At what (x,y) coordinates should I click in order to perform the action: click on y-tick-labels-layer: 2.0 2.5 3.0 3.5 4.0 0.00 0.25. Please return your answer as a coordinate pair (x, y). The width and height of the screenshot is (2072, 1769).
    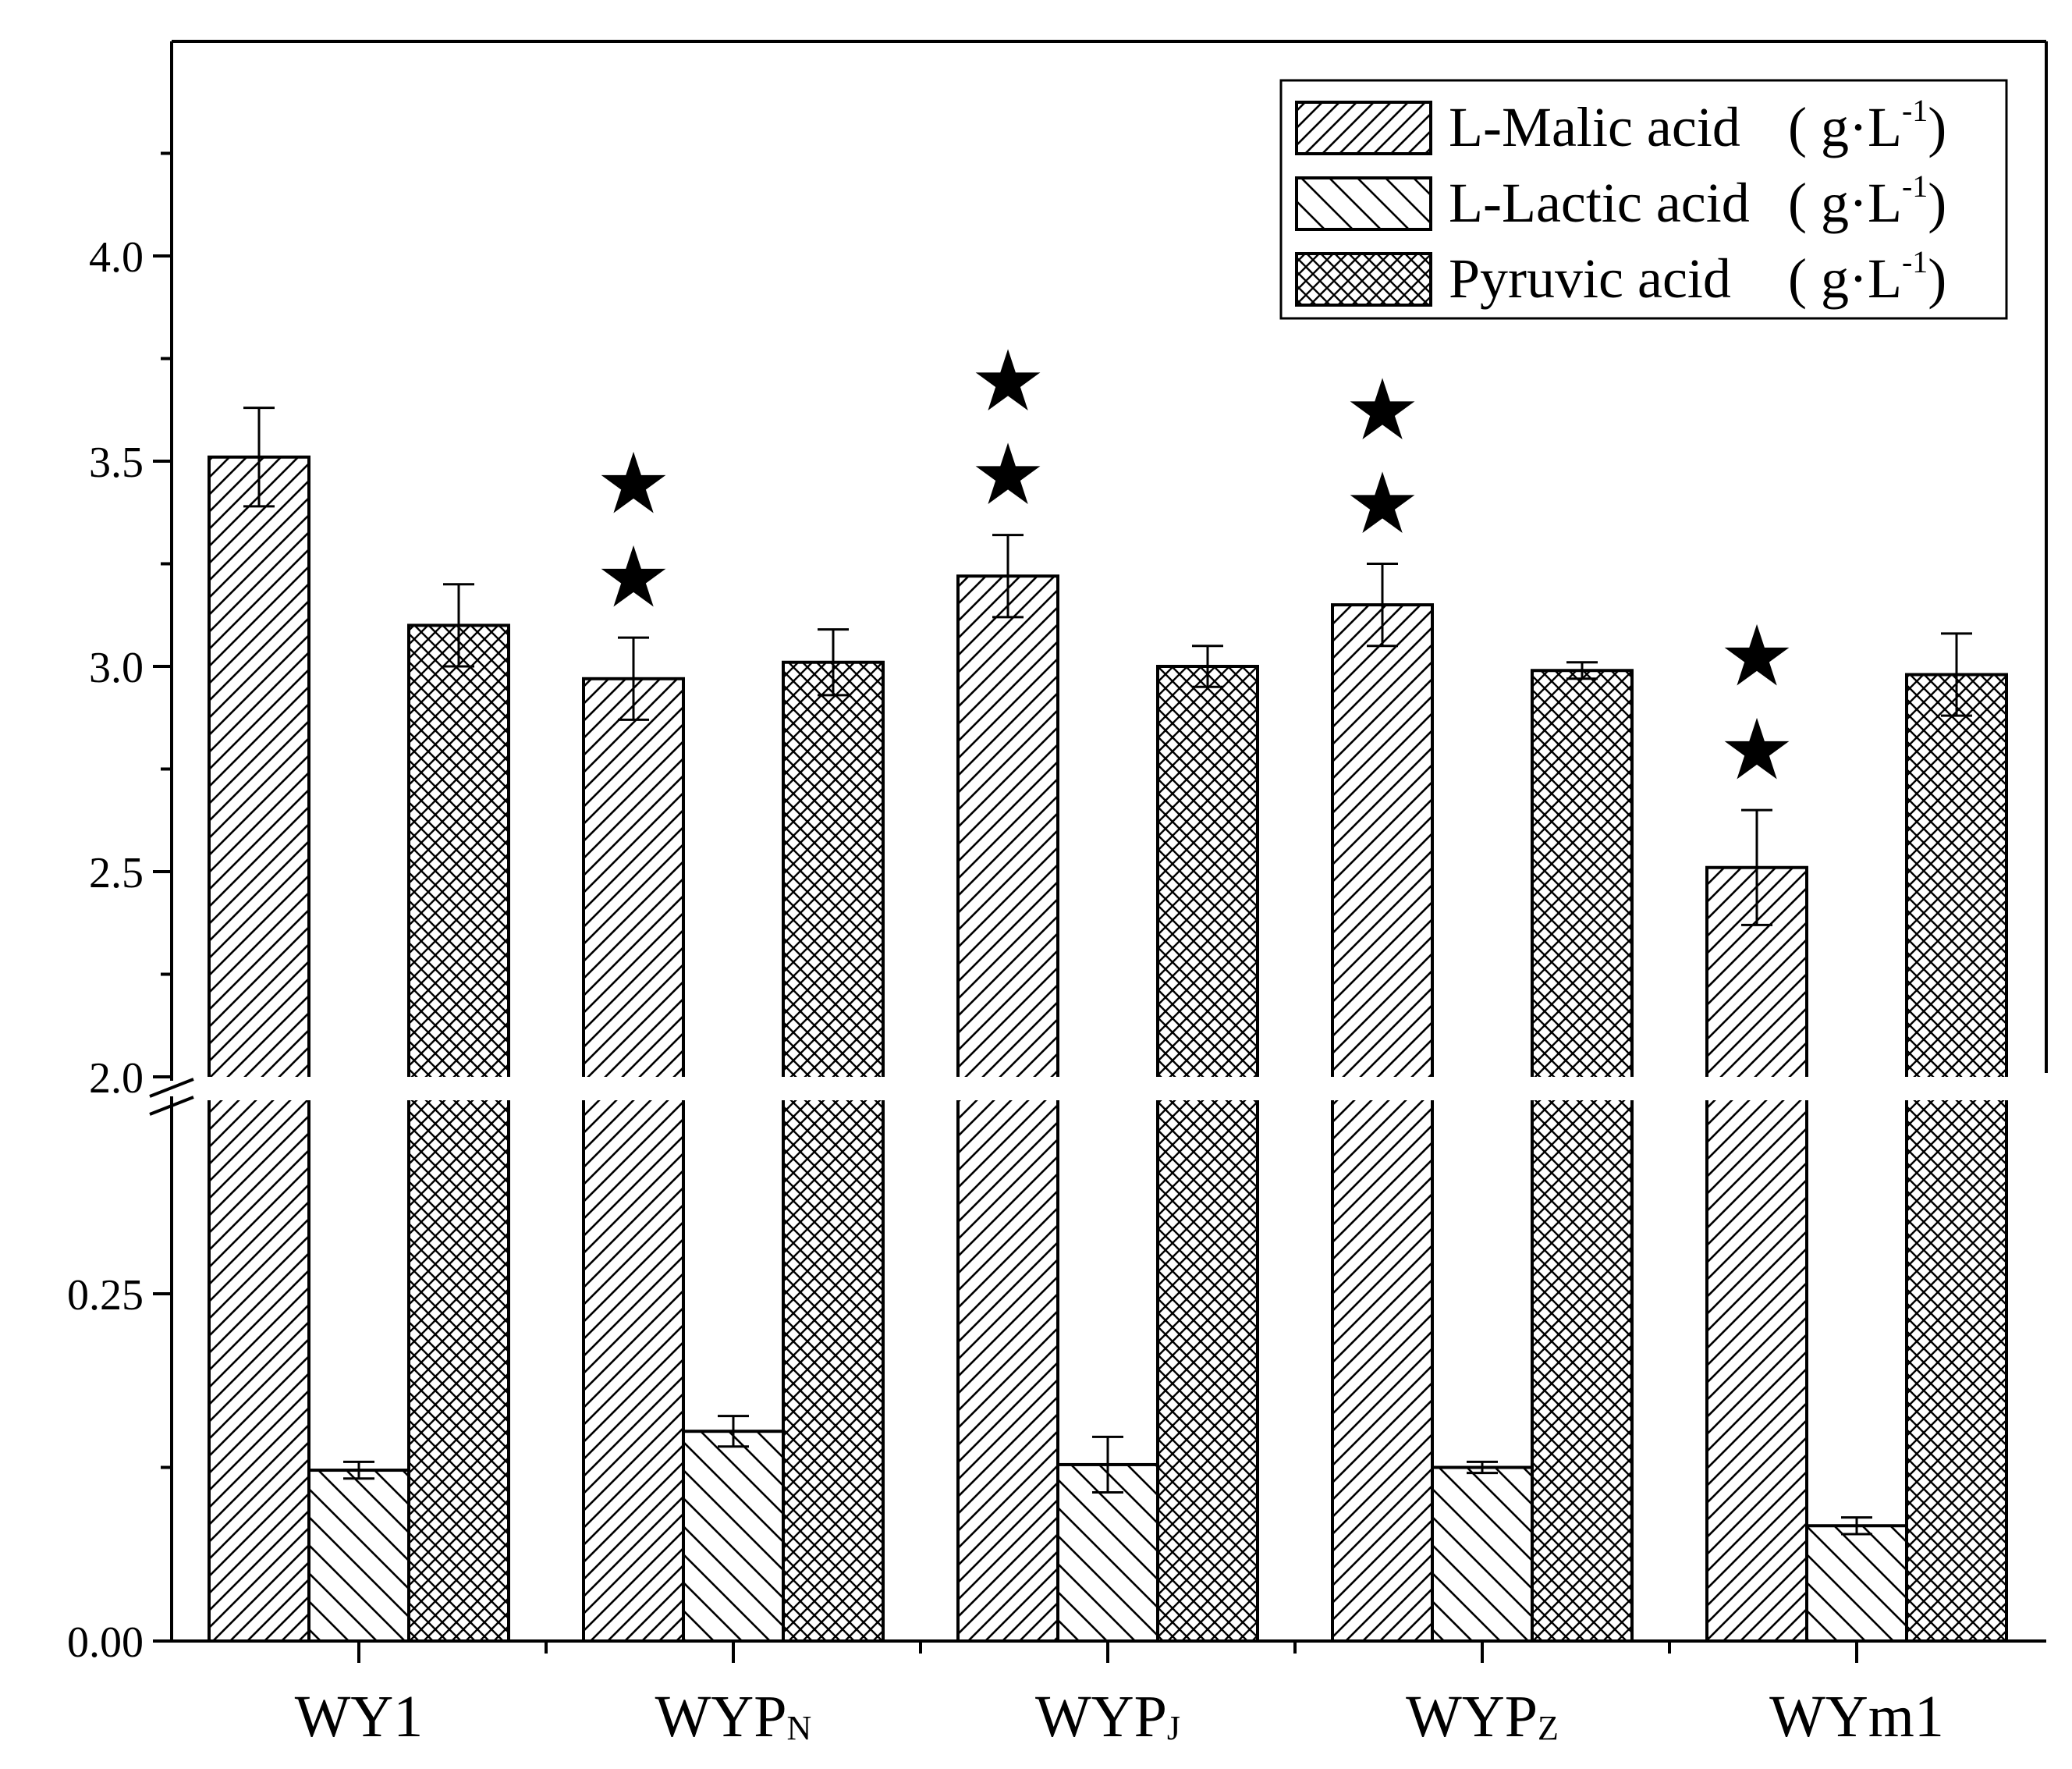
    Looking at the image, I should click on (106, 950).